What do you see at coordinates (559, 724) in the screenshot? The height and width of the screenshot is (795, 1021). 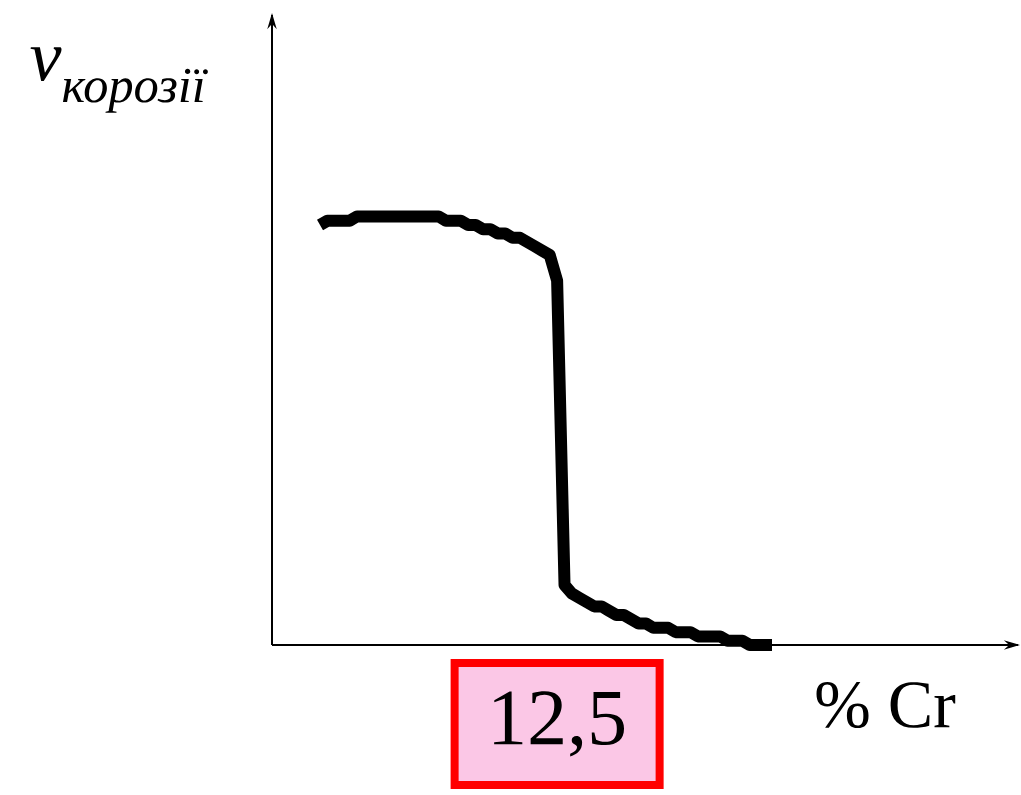 I see `text: 12,5` at bounding box center [559, 724].